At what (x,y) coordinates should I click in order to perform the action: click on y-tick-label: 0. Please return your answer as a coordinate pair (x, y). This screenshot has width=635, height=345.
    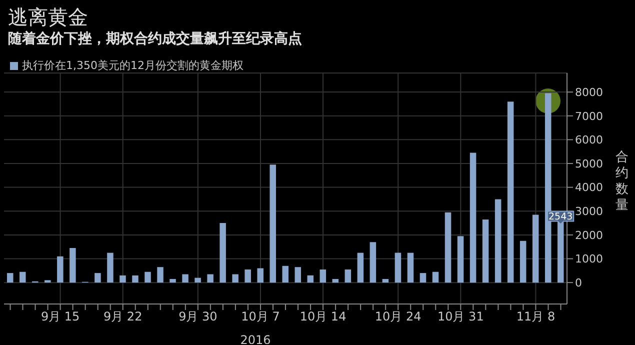
    Looking at the image, I should click on (578, 283).